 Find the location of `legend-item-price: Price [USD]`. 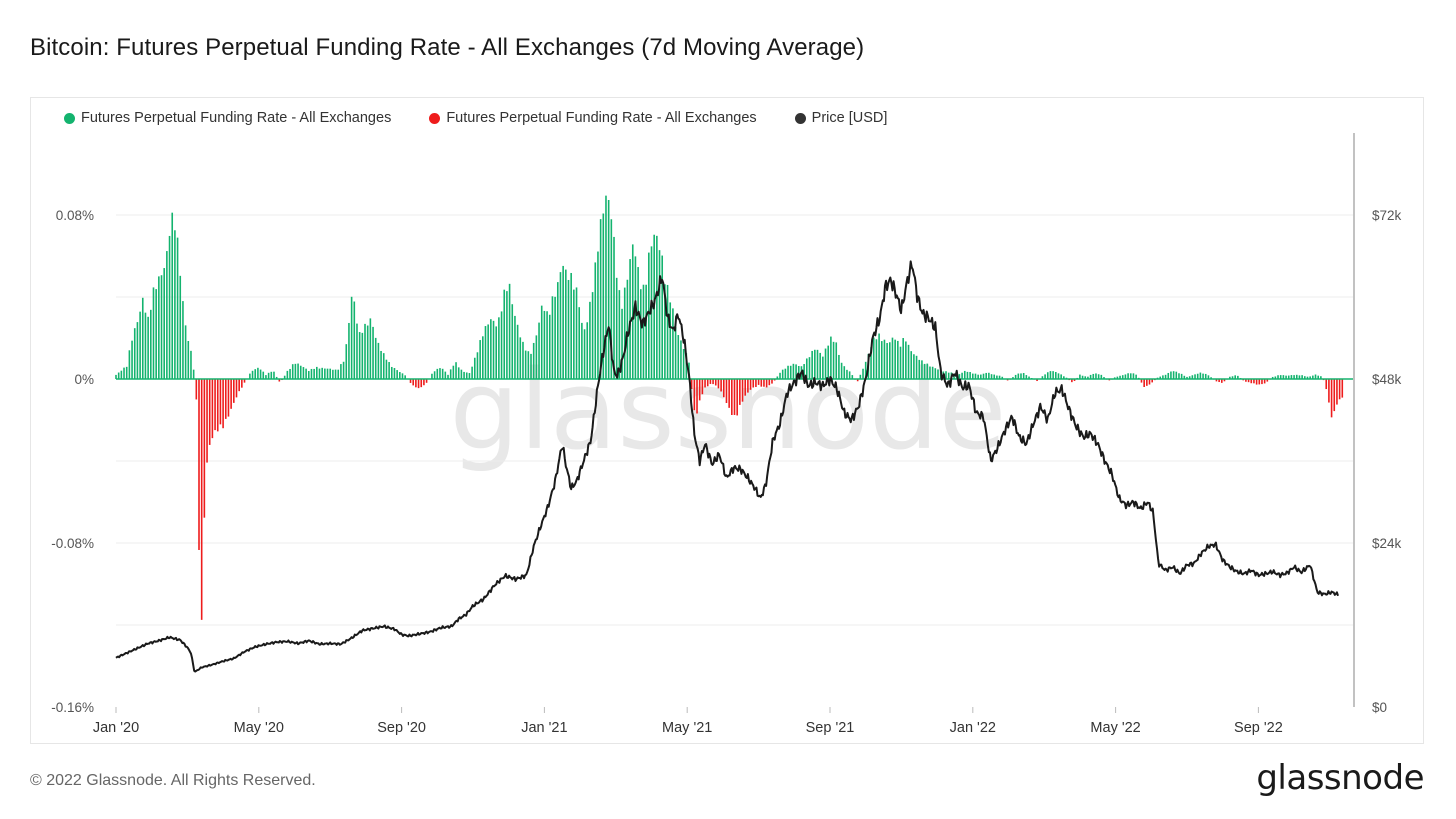

legend-item-price: Price [USD] is located at coordinates (840, 118).